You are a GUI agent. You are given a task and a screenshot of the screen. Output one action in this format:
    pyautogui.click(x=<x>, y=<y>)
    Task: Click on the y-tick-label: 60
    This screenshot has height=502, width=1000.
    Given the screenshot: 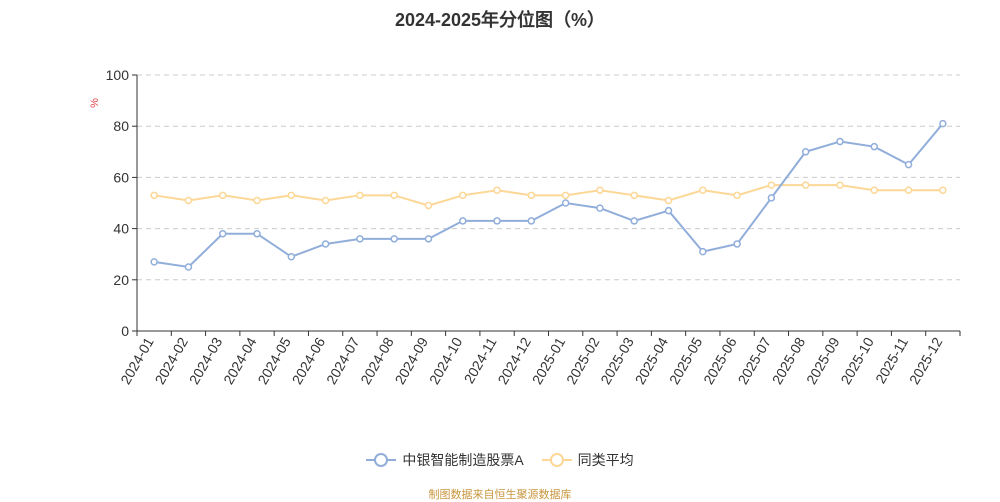 What is the action you would take?
    pyautogui.click(x=121, y=177)
    